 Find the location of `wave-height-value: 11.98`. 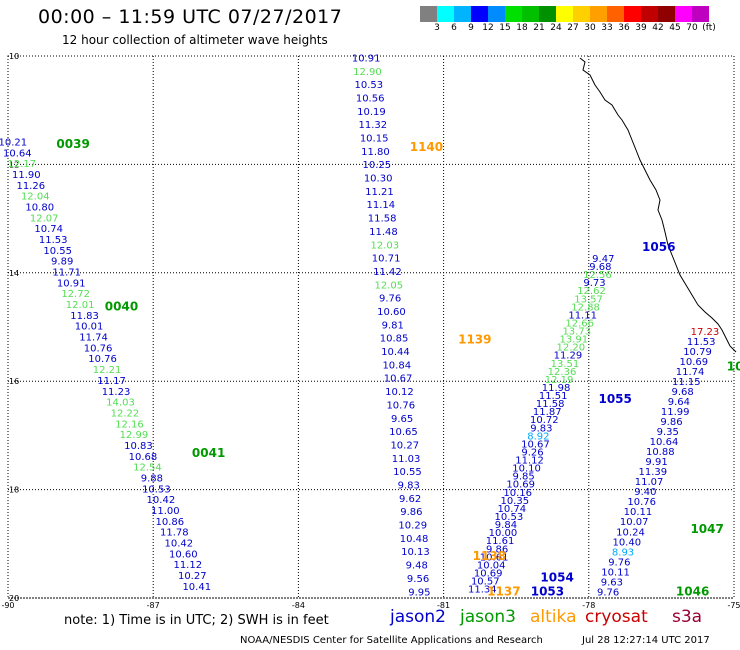

wave-height-value: 11.98 is located at coordinates (556, 388).